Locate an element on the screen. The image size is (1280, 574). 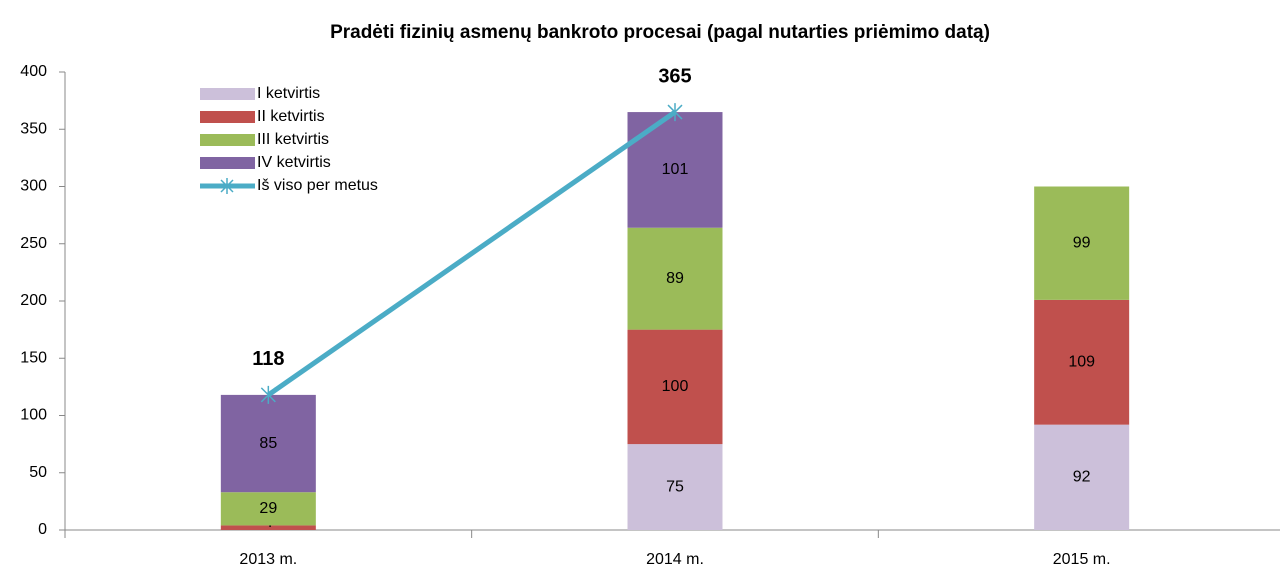
data-label: 75 is located at coordinates (675, 486).